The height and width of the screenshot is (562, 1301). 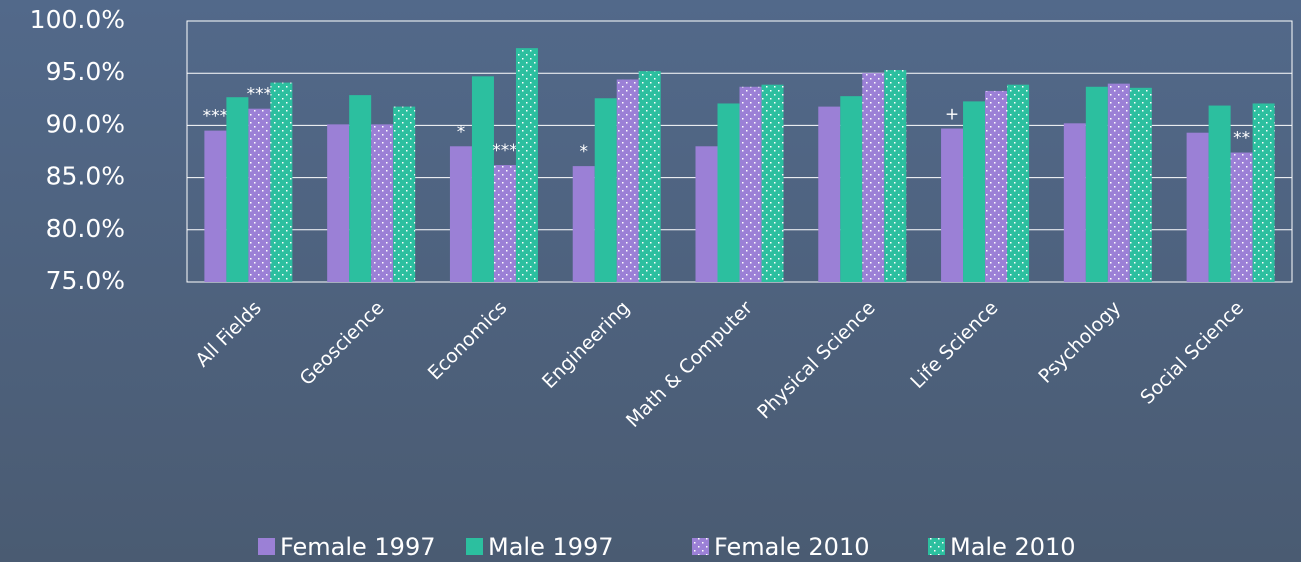 I want to click on y-tick-label: 90.0%, so click(x=85, y=123).